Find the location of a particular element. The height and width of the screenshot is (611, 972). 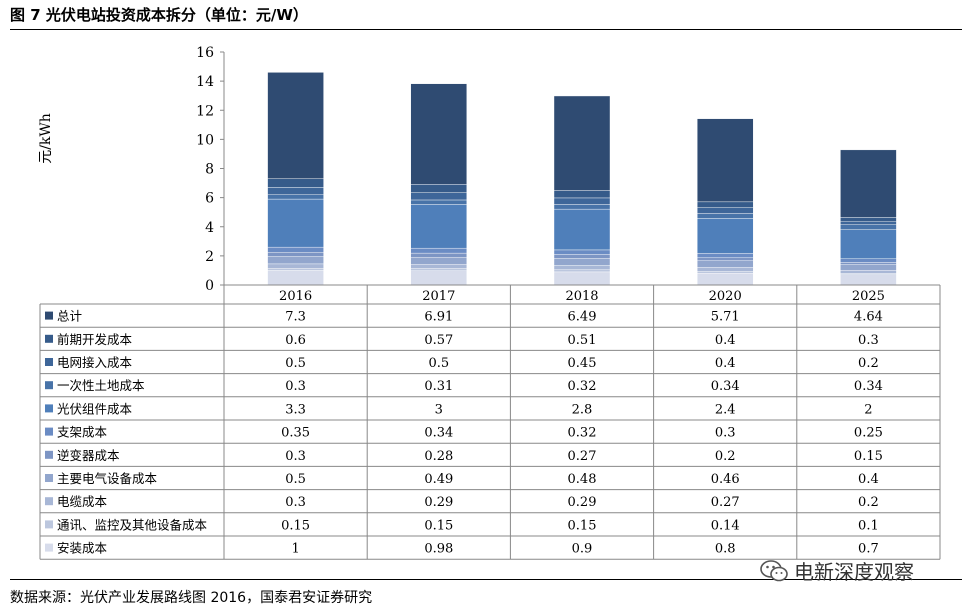

source-rule is located at coordinates (486, 579).